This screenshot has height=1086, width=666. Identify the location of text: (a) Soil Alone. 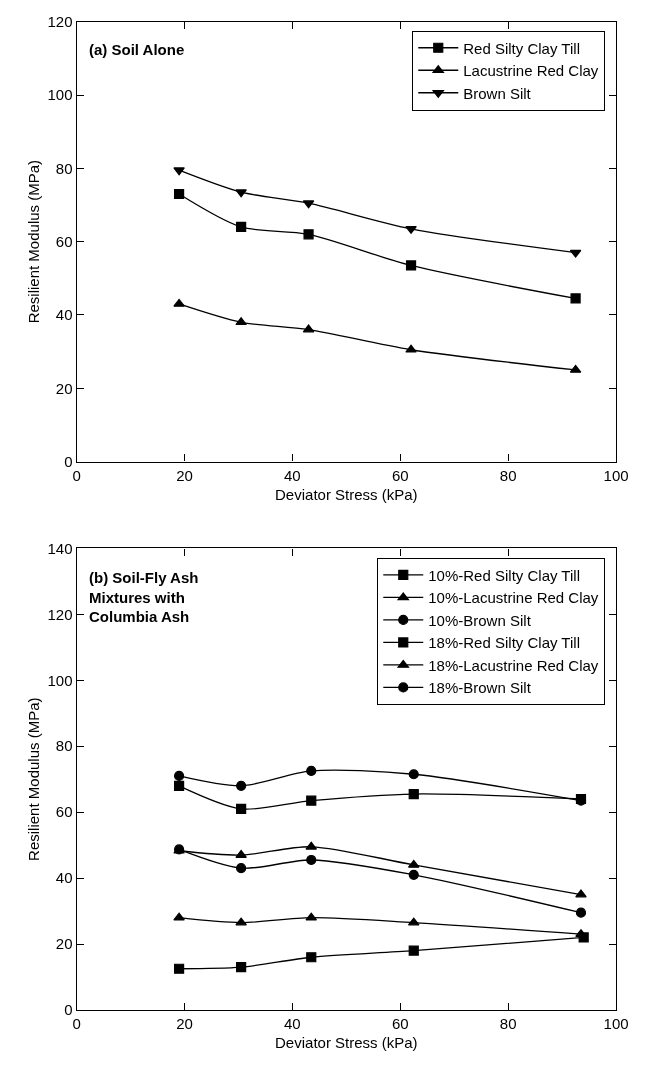
(137, 49).